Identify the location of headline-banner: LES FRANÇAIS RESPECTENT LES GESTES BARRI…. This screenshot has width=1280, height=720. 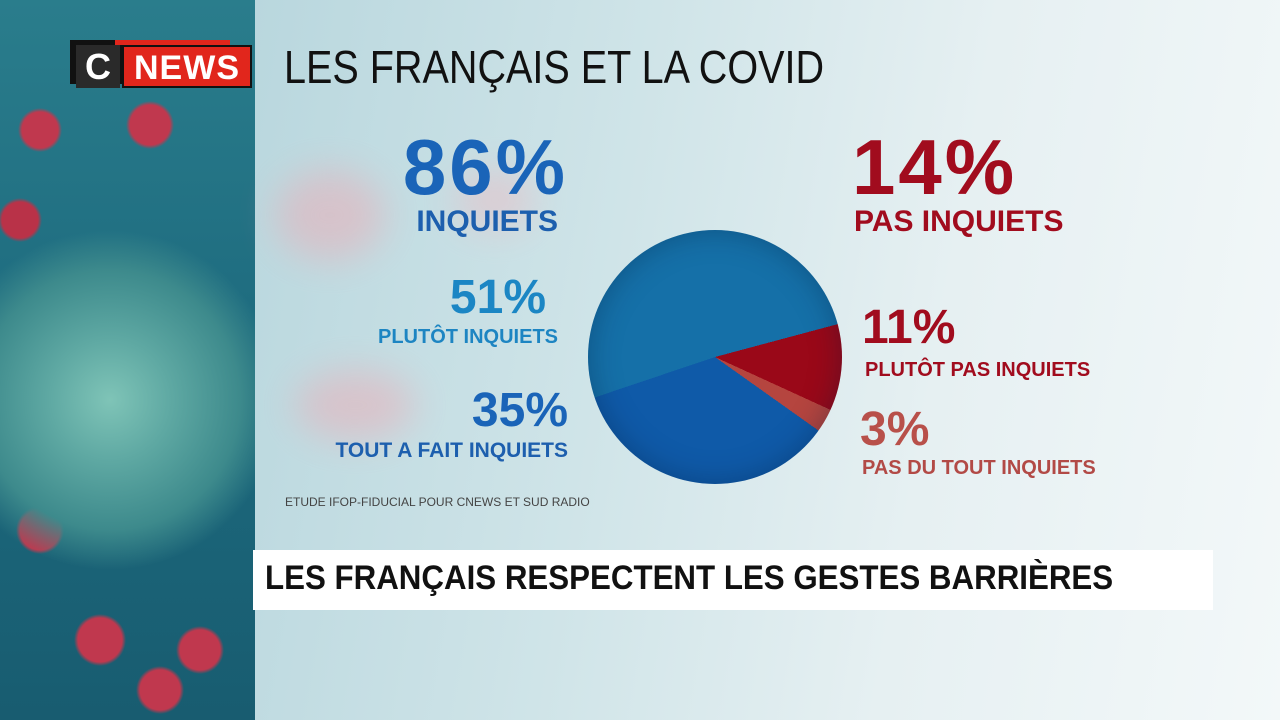
(733, 580).